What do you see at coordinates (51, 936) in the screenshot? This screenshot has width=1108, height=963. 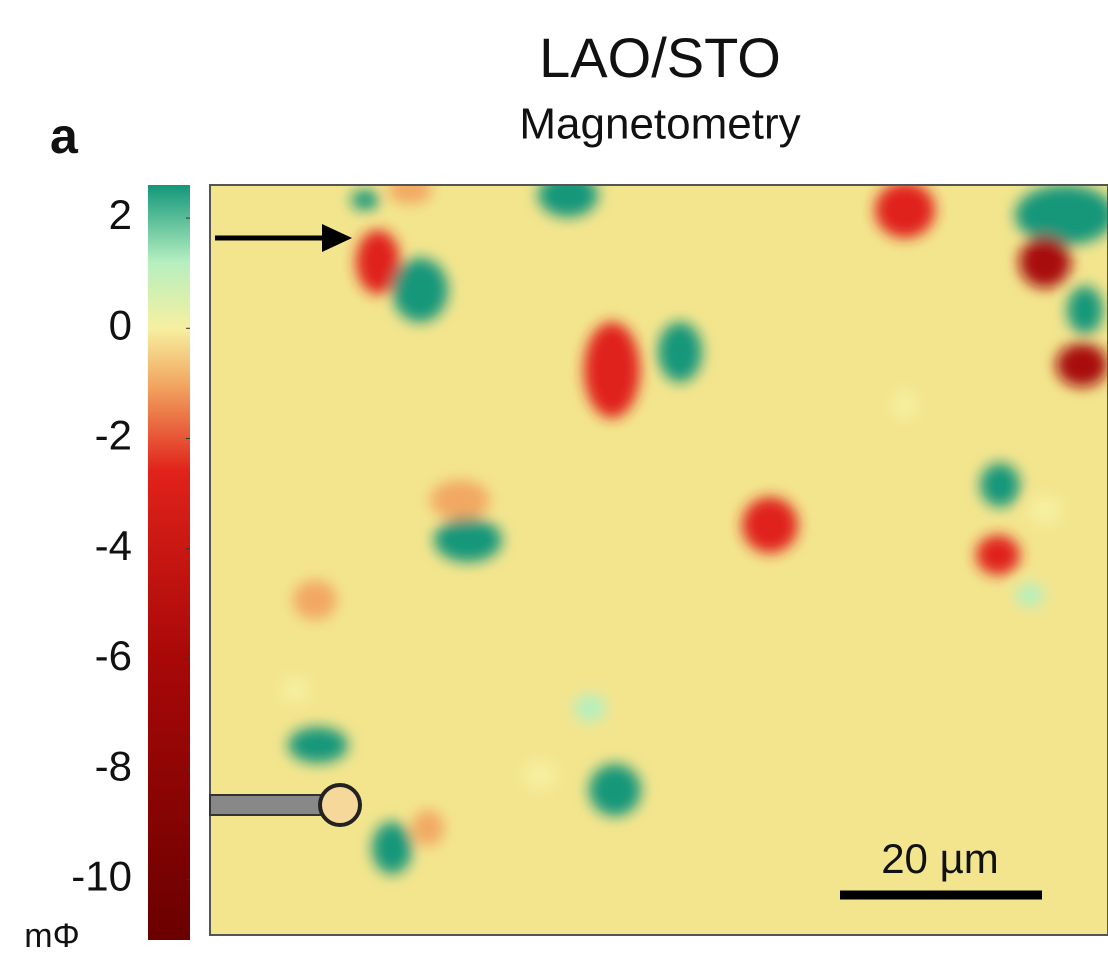 I see `colorbar-unit: mΦ` at bounding box center [51, 936].